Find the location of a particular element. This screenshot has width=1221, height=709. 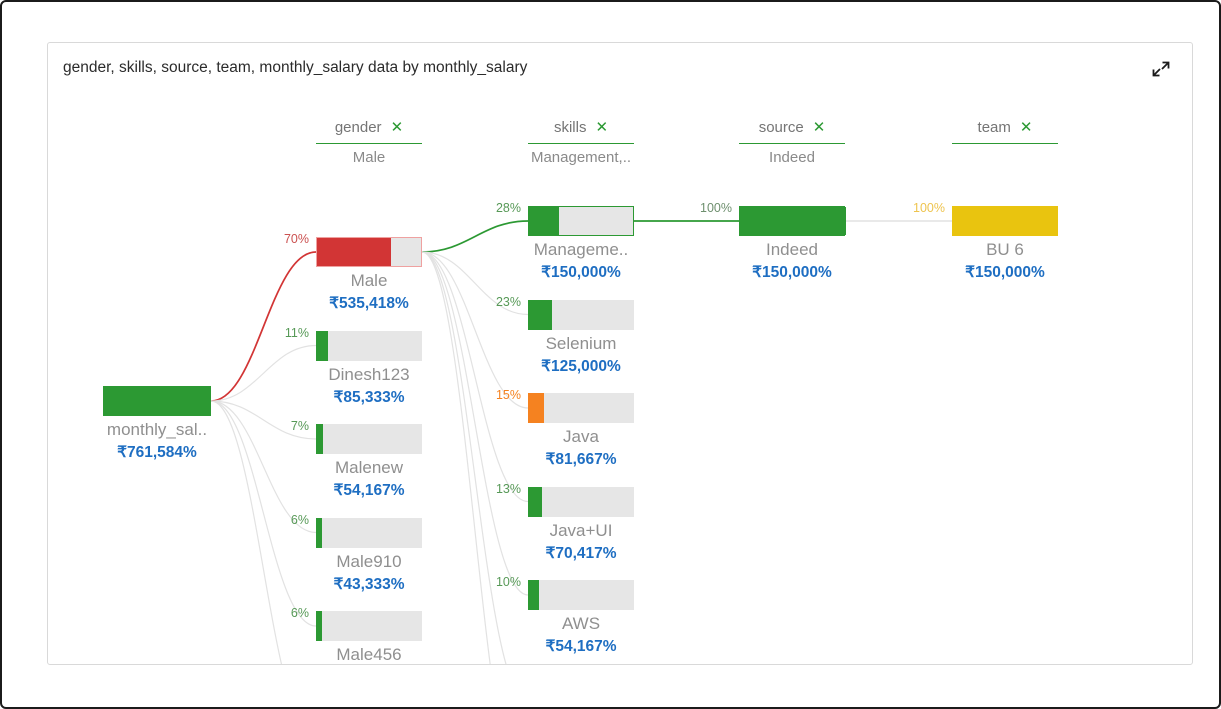

node-label: Java is located at coordinates (581, 436).